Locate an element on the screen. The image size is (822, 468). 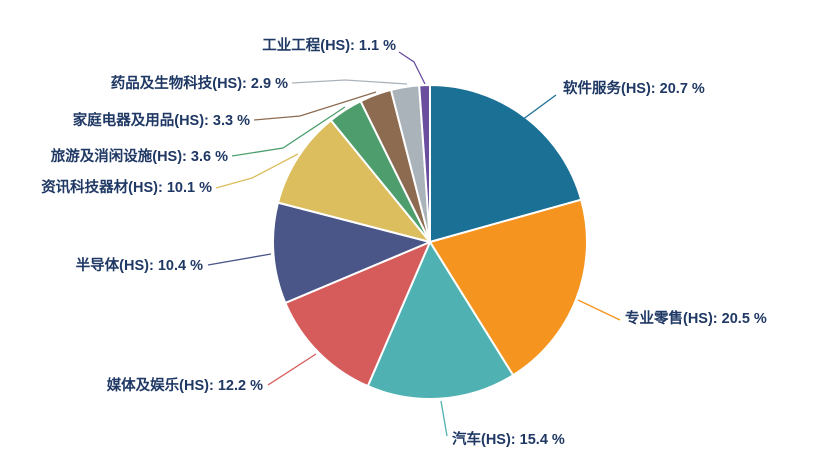
slice-label-7: 家庭电器及用品(HS): 3.3 % is located at coordinates (161, 120).